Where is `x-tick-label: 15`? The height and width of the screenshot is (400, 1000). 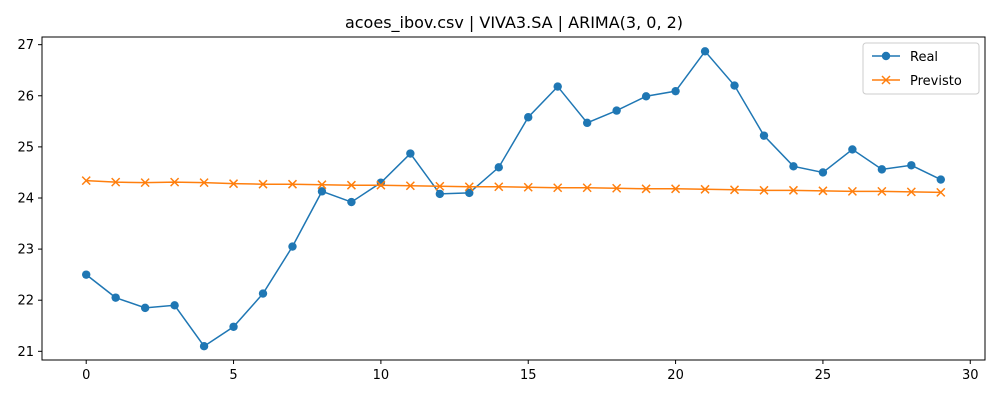 x-tick-label: 15 is located at coordinates (528, 375).